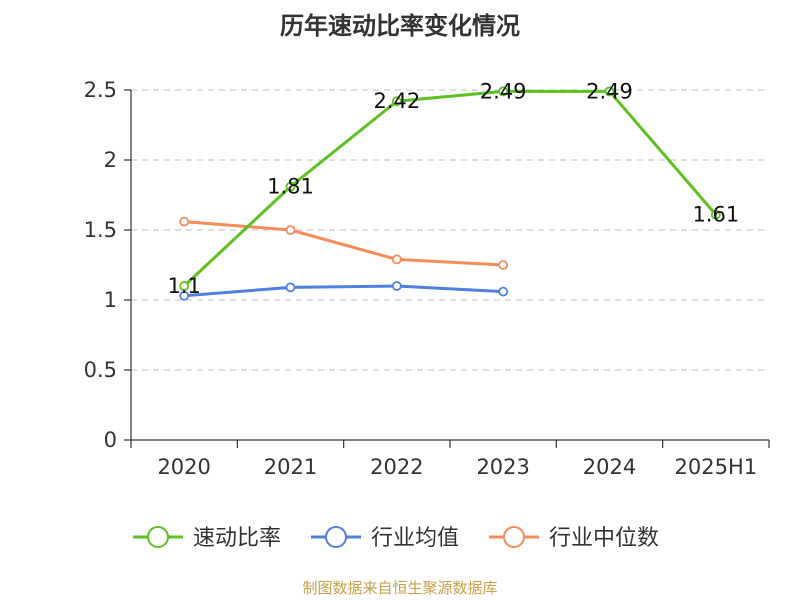 The height and width of the screenshot is (600, 800). I want to click on y-tick-label: 0.5, so click(100, 370).